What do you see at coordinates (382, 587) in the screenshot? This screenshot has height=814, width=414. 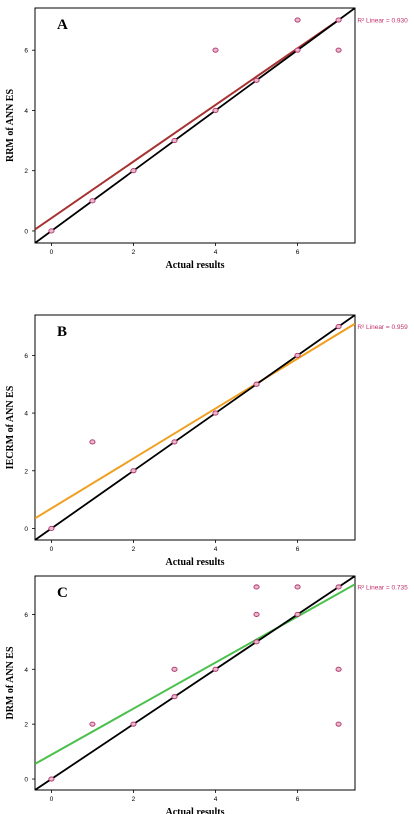 I see `r2-label: R² Linear = 0.735` at bounding box center [382, 587].